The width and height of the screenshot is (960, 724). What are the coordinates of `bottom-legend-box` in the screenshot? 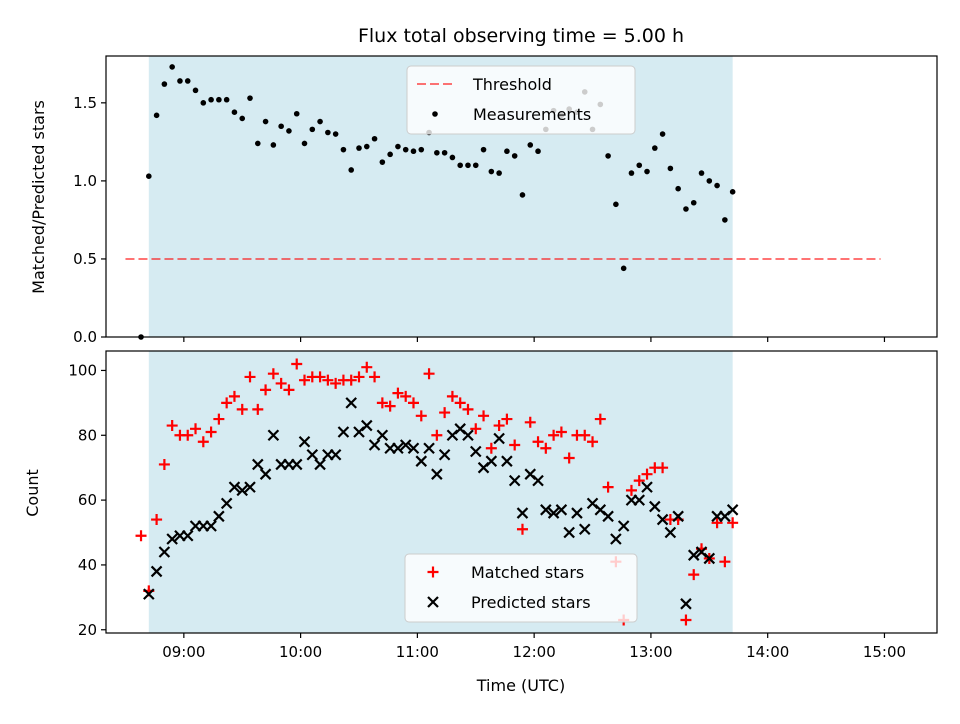 It's located at (521, 588).